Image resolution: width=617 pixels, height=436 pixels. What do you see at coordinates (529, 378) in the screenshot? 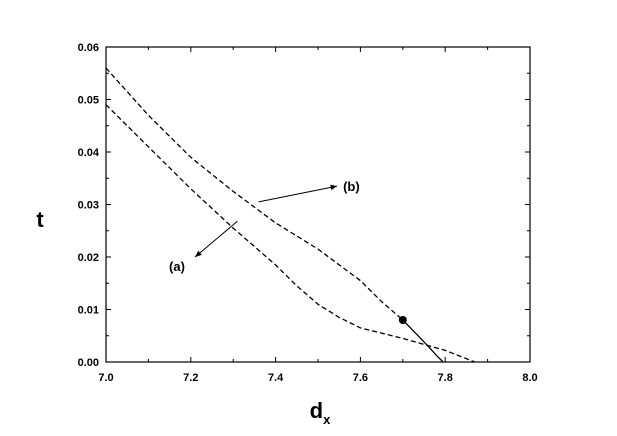
I see `x-tick-label: 8.0` at bounding box center [529, 378].